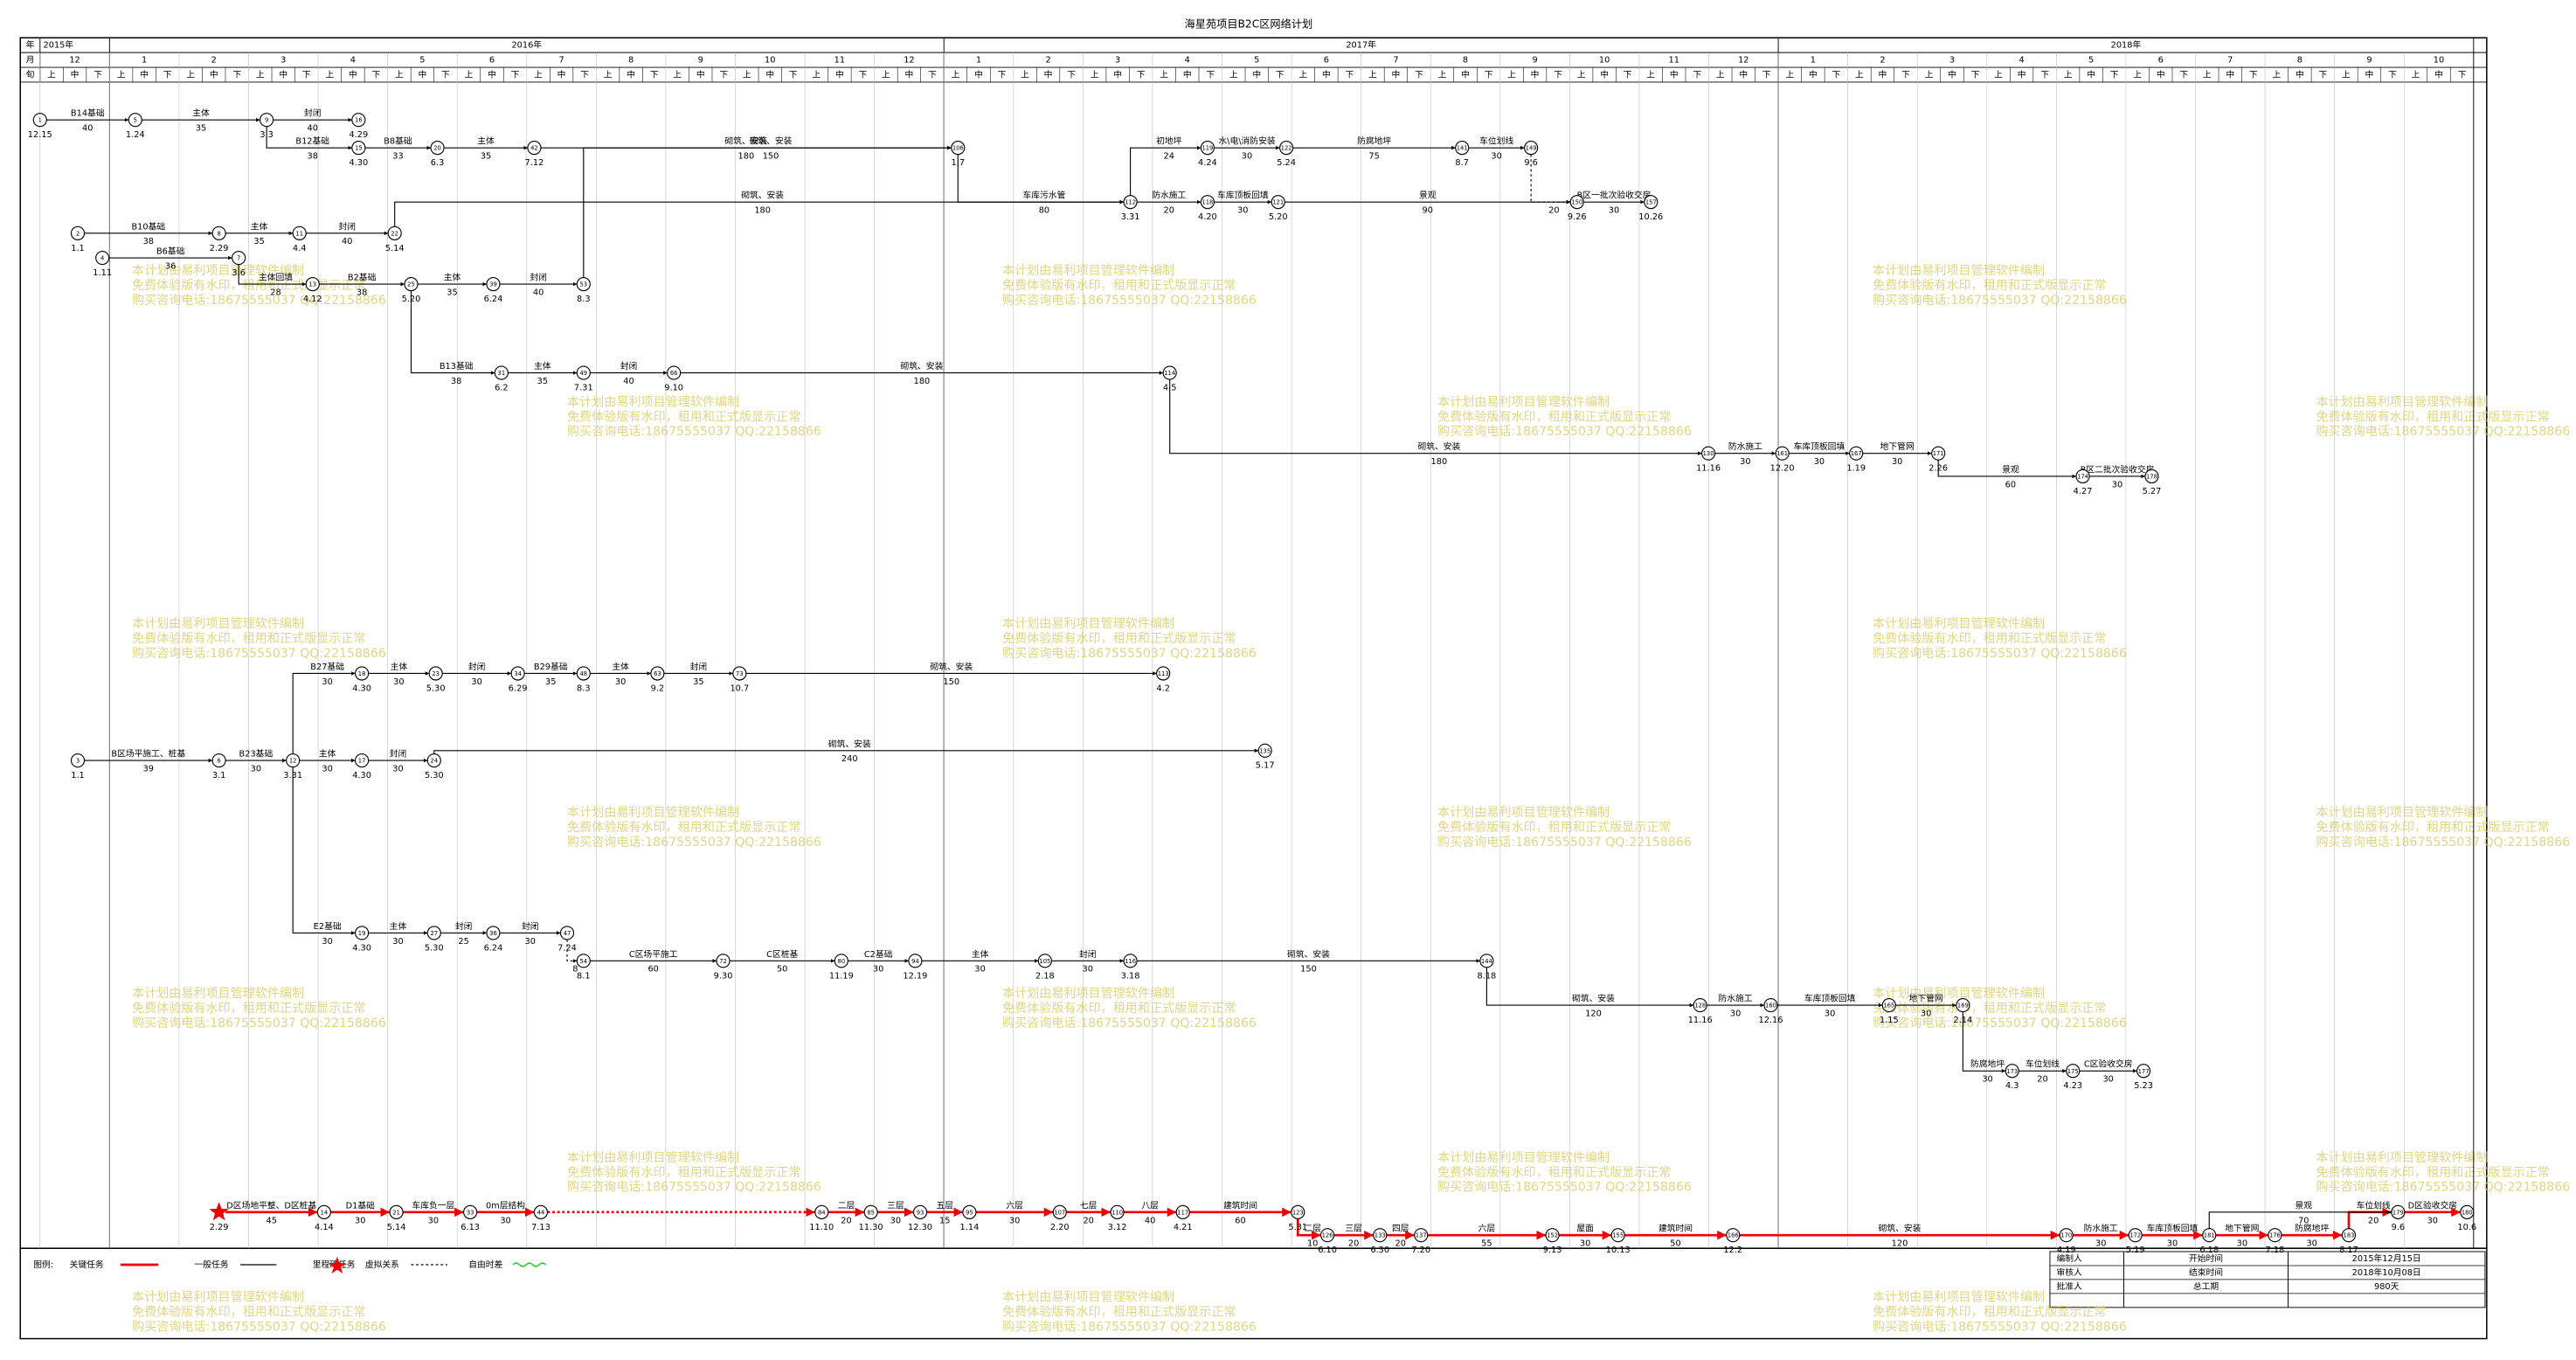 The height and width of the screenshot is (1360, 2576). I want to click on node-date: 2.29, so click(219, 1227).